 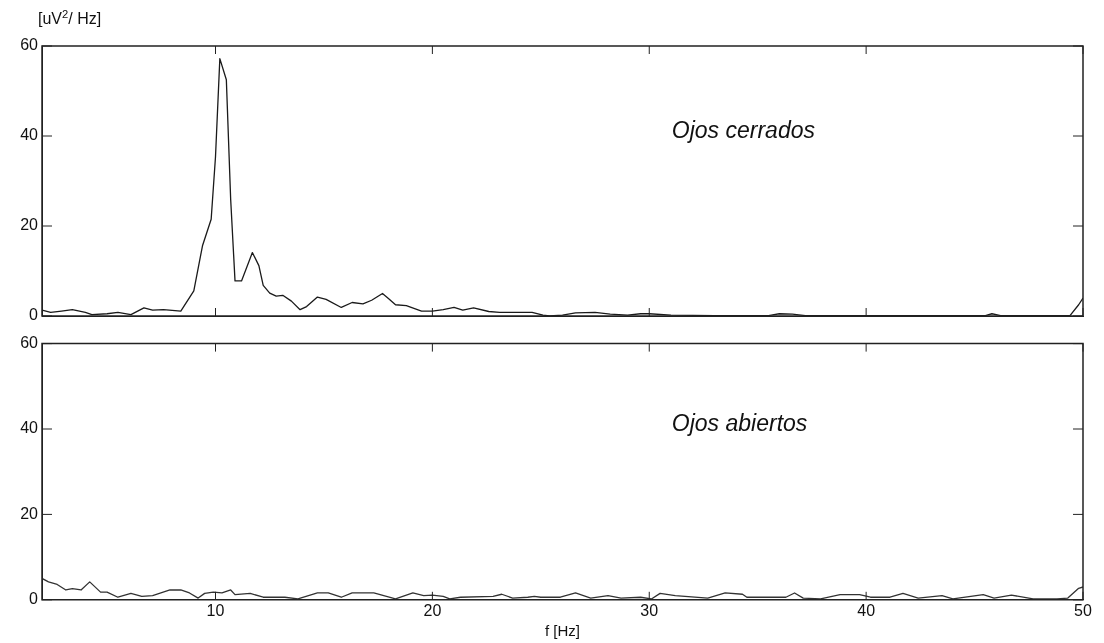 What do you see at coordinates (743, 129) in the screenshot?
I see `annotation: Ojos cerrados` at bounding box center [743, 129].